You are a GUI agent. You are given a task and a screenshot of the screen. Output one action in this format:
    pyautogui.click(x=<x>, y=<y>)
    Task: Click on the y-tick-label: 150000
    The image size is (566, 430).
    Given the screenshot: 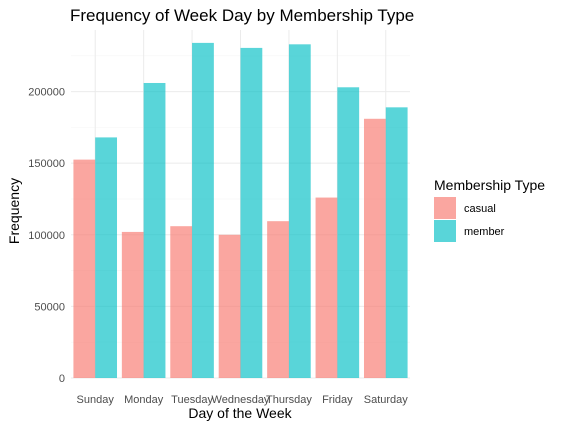 What is the action you would take?
    pyautogui.click(x=46, y=164)
    